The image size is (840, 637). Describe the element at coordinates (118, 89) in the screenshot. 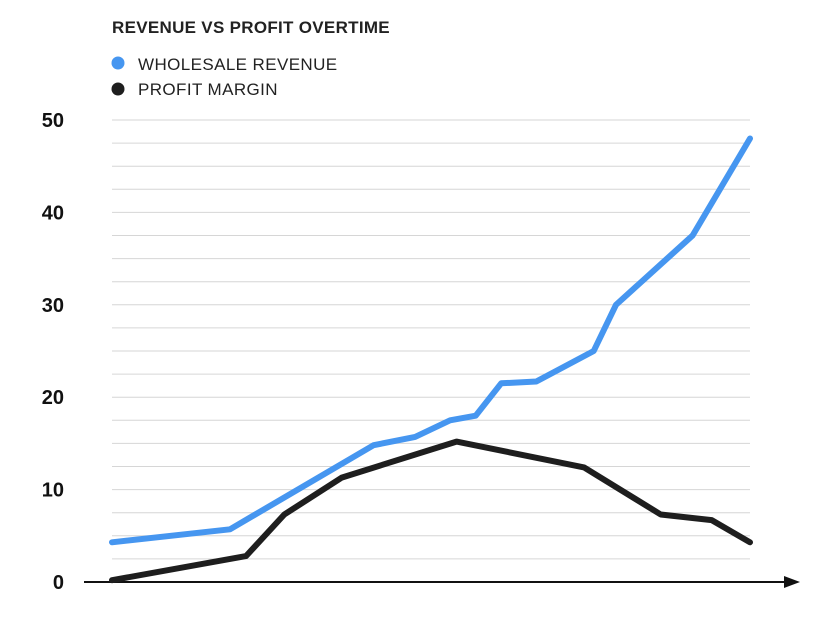

I see `legend-swatch-profit-margin` at that location.